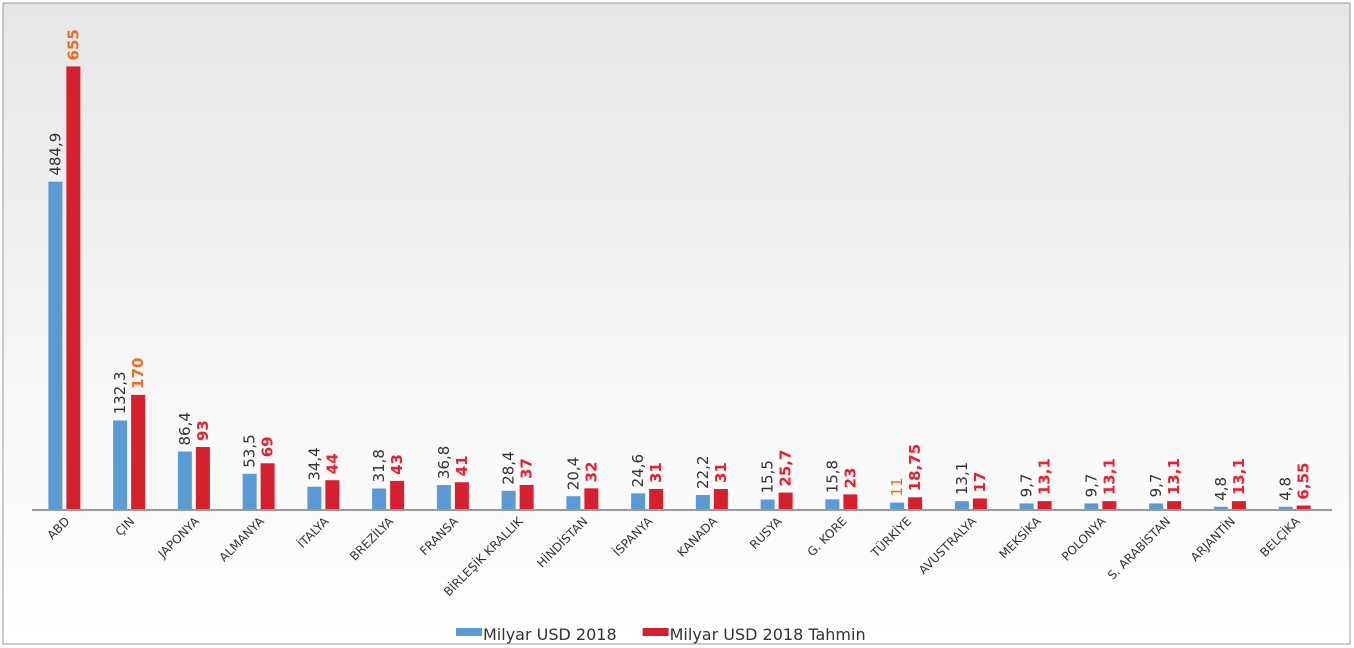 This screenshot has height=648, width=1354. Describe the element at coordinates (138, 373) in the screenshot. I see `data-label: 170` at that location.